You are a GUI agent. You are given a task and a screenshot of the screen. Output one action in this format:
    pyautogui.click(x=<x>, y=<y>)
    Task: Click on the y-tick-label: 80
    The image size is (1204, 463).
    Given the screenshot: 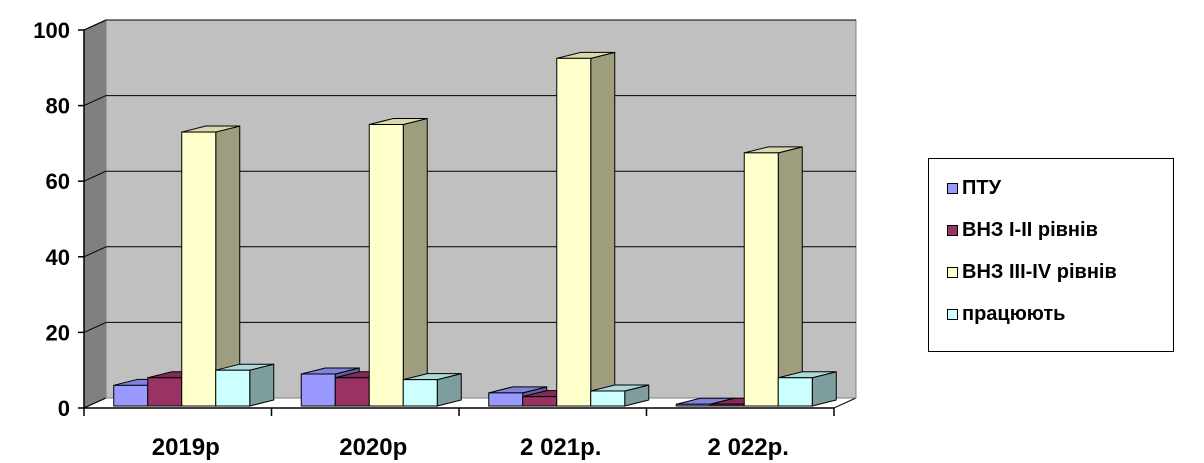 What is the action you would take?
    pyautogui.click(x=58, y=106)
    